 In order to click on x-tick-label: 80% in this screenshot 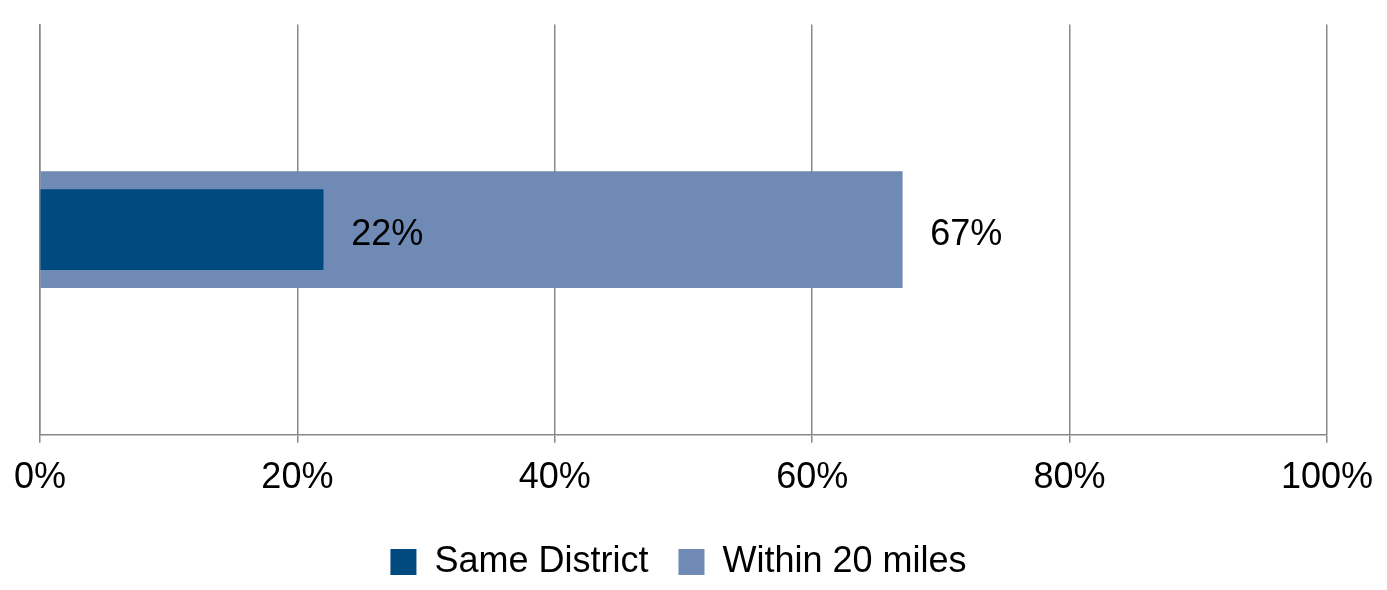, I will do `click(1069, 476)`.